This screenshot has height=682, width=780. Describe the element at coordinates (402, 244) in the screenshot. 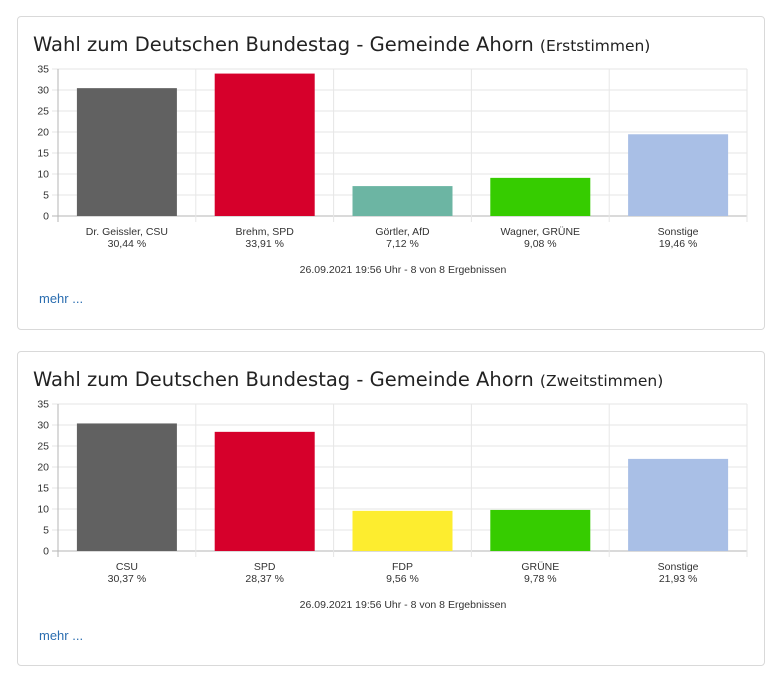

I see `percent-label: 7,12 %` at that location.